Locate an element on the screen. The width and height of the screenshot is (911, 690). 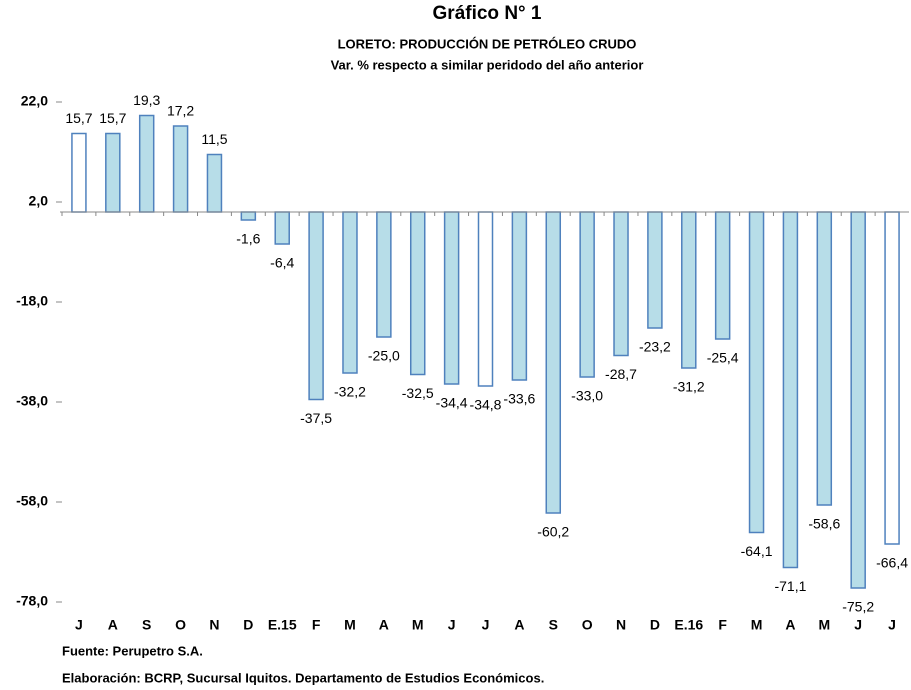
data-label: -32,2 is located at coordinates (350, 392).